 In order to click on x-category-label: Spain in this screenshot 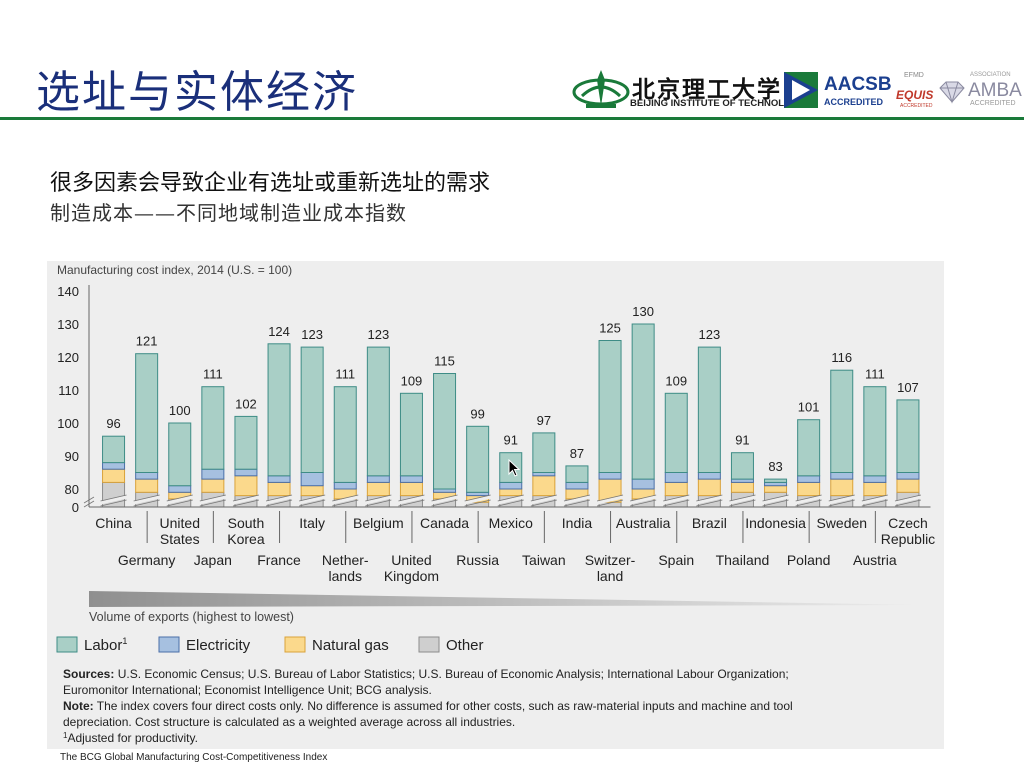, I will do `click(676, 560)`.